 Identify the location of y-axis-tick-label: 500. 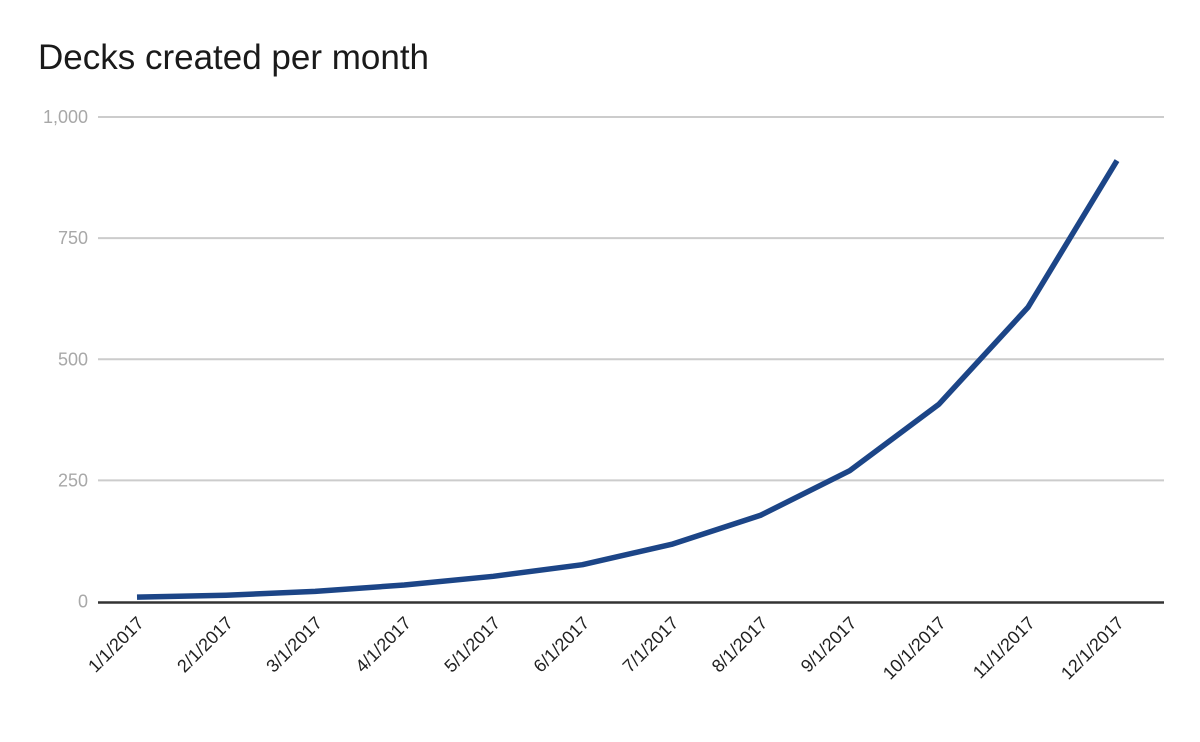
(73, 359).